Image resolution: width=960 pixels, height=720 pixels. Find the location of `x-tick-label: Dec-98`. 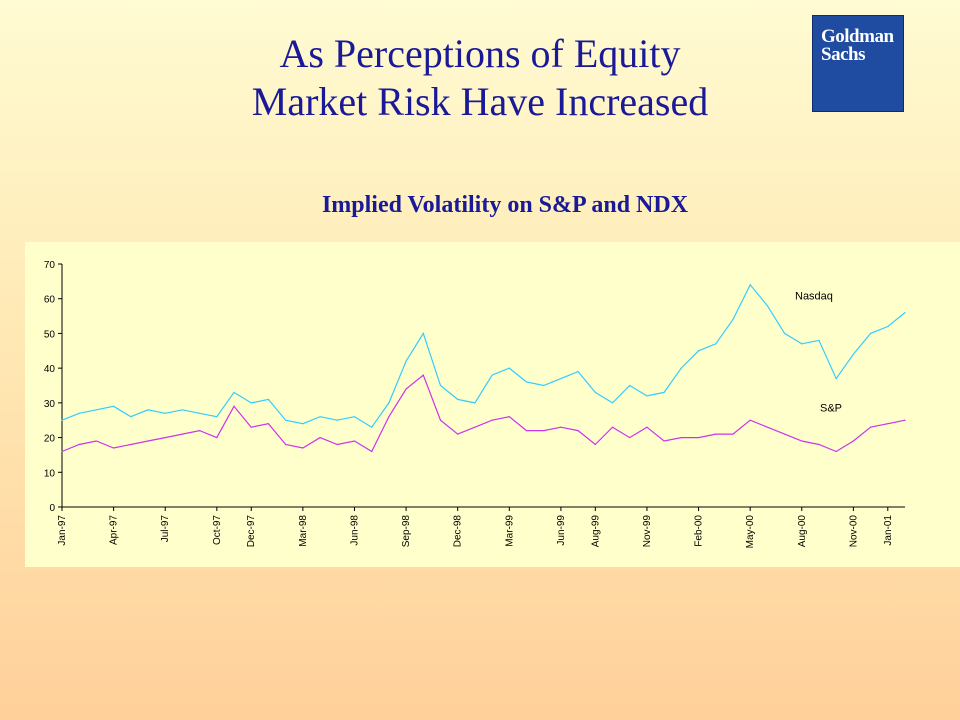

x-tick-label: Dec-98 is located at coordinates (458, 531).